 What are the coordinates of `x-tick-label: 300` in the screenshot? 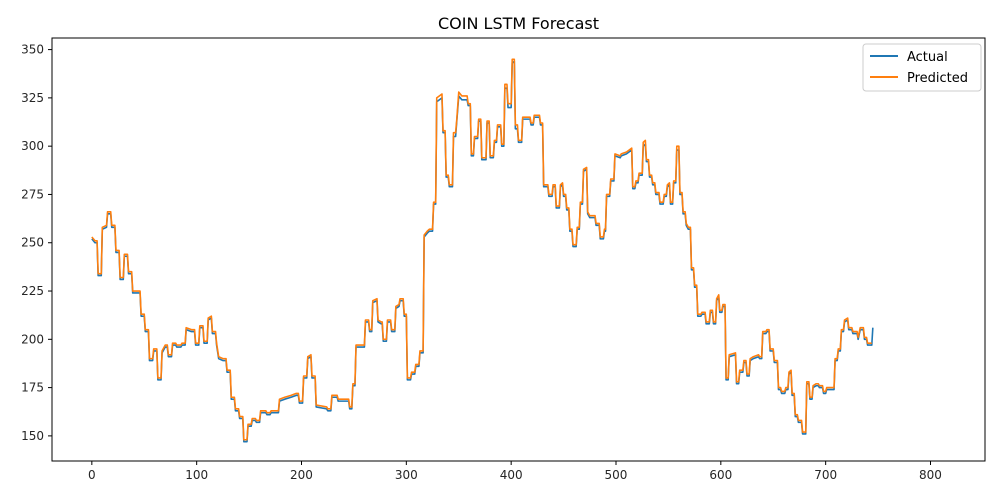 It's located at (406, 475).